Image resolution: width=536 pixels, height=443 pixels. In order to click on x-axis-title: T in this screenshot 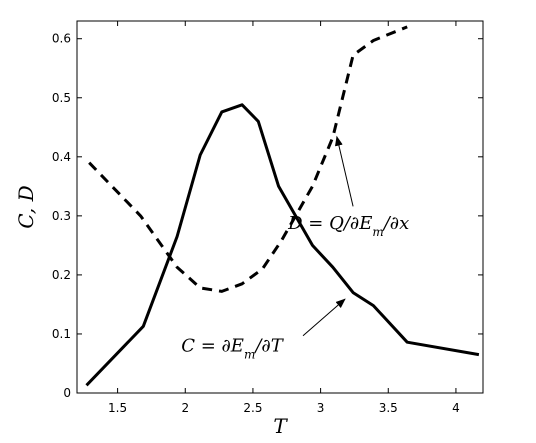, I will do `click(280, 426)`.